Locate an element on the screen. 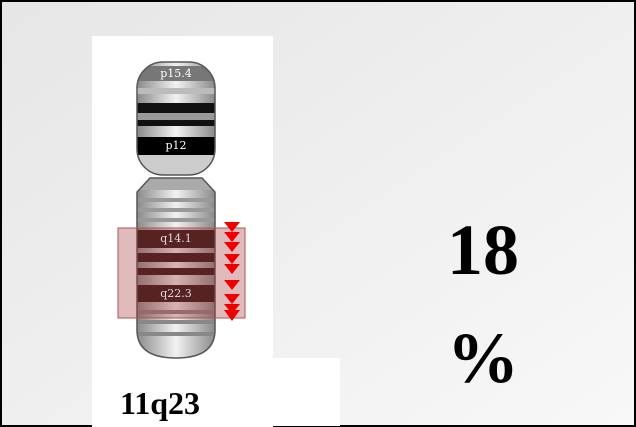 The width and height of the screenshot is (636, 427). p-outline is located at coordinates (176, 118).